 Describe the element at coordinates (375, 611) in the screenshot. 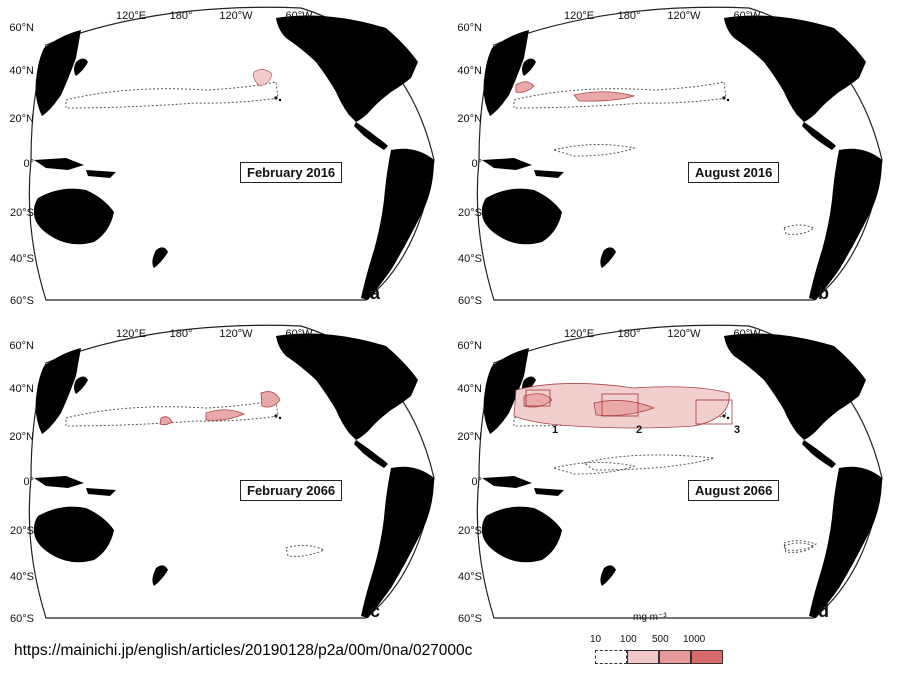

I see `panel-letter: c` at that location.